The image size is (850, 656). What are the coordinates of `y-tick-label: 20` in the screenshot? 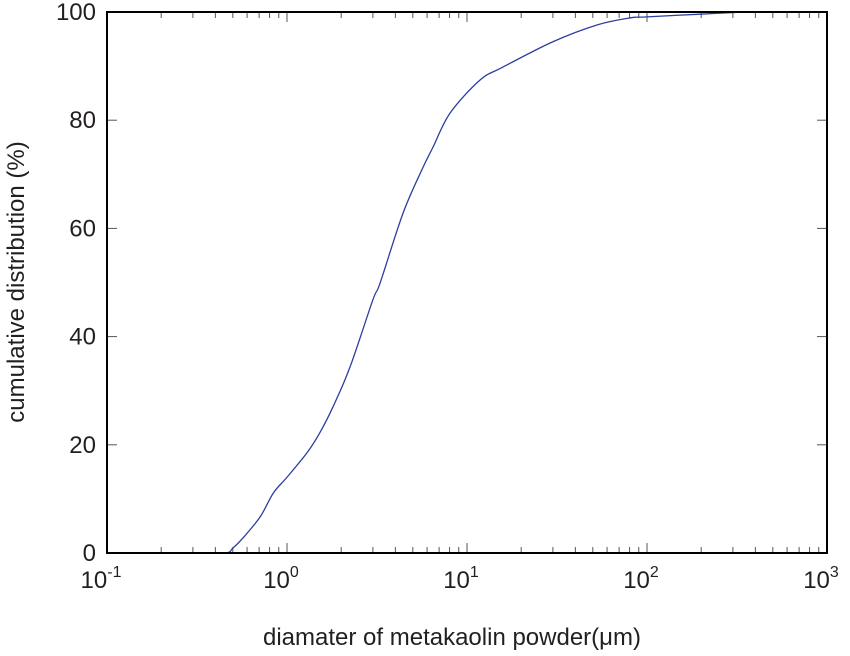 It's located at (82, 445).